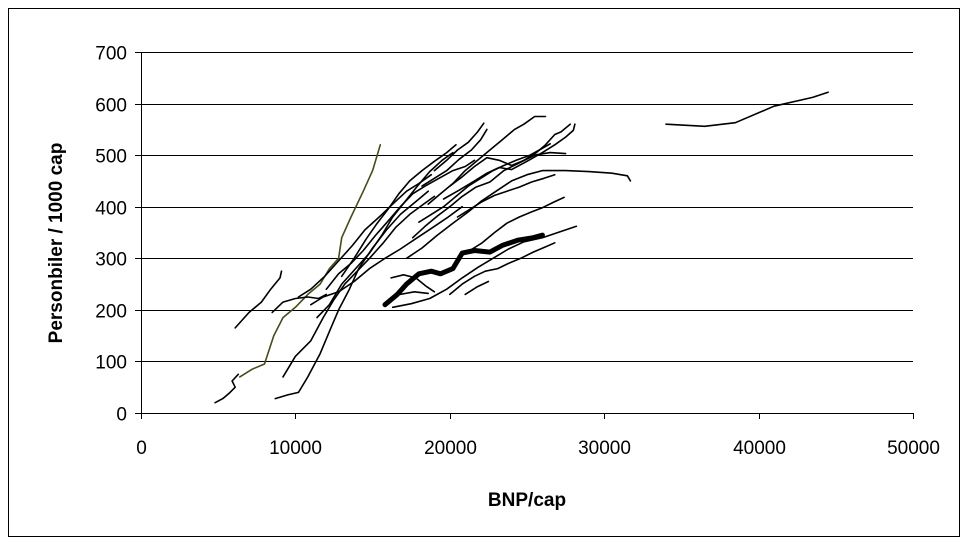 The height and width of the screenshot is (542, 960). What do you see at coordinates (295, 448) in the screenshot?
I see `x-tick-label: 10000` at bounding box center [295, 448].